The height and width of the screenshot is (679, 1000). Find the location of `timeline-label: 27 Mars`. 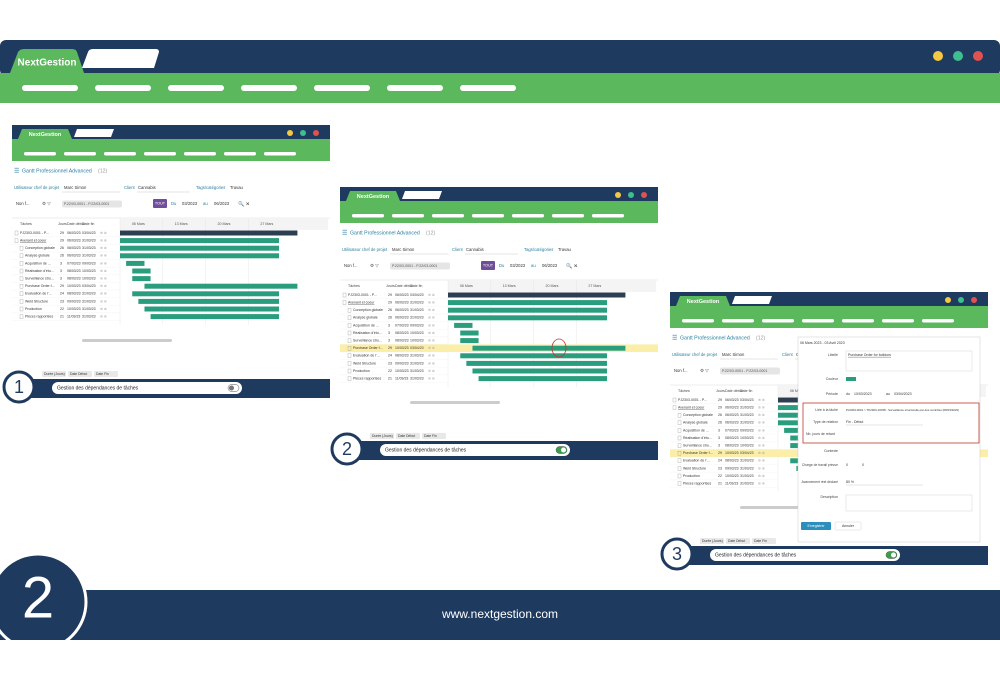

timeline-label: 27 Mars is located at coordinates (594, 286).